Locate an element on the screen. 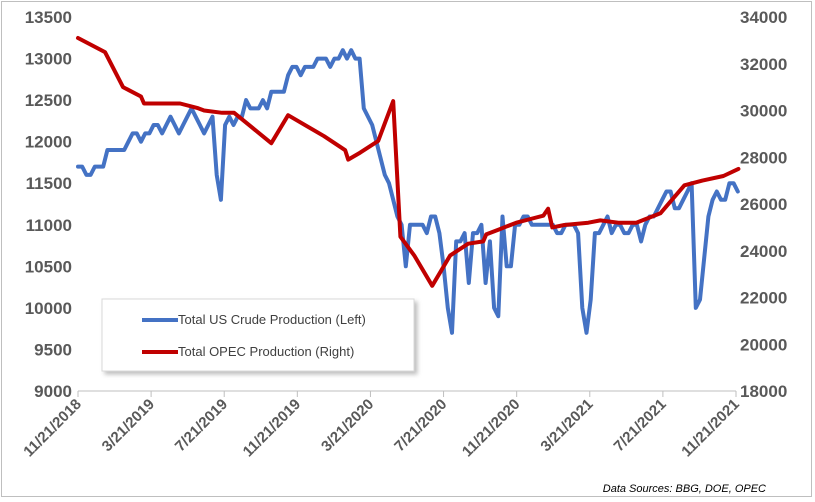  y-right-tick-label: 28000 is located at coordinates (763, 157).